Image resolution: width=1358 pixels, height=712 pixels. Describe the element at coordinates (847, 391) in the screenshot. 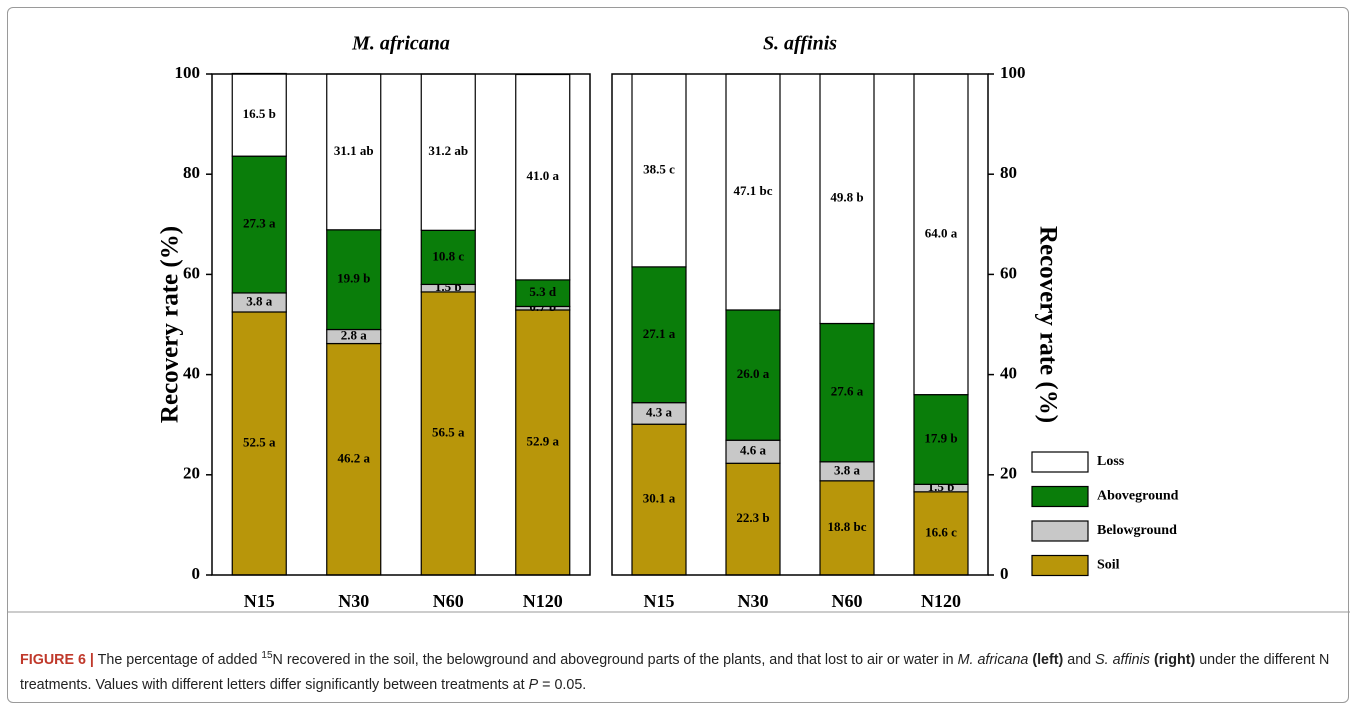

I see `value-label: 27.6 a` at that location.